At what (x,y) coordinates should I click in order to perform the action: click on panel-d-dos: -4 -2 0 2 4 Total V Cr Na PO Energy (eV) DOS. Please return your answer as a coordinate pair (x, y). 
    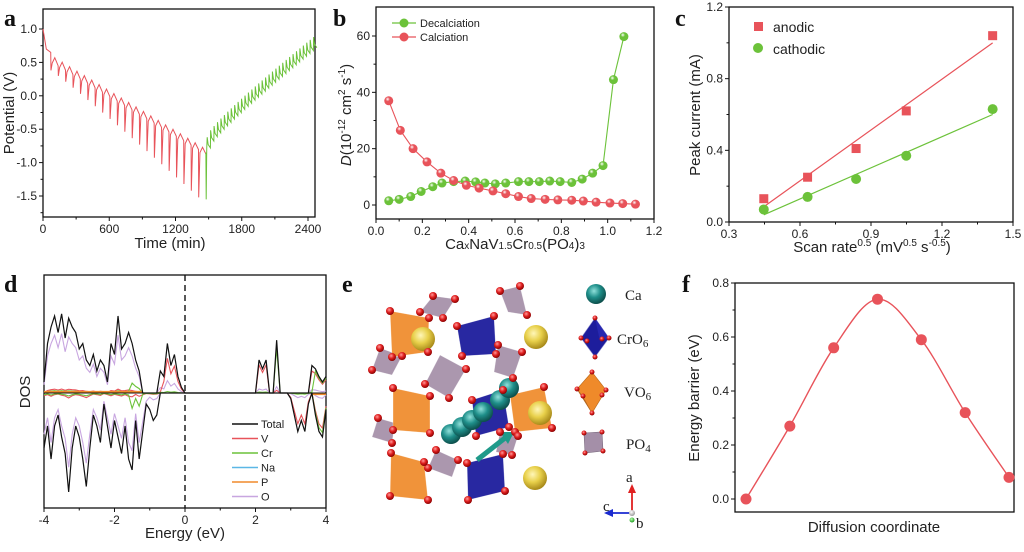
    Looking at the image, I should click on (173, 408).